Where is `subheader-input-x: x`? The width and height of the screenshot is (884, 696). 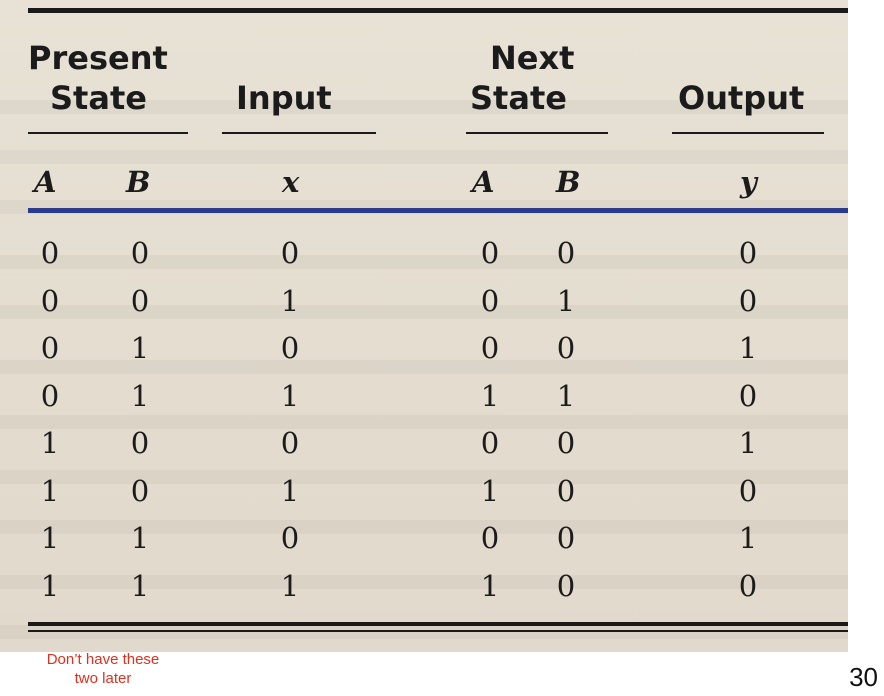 subheader-input-x: x is located at coordinates (291, 182).